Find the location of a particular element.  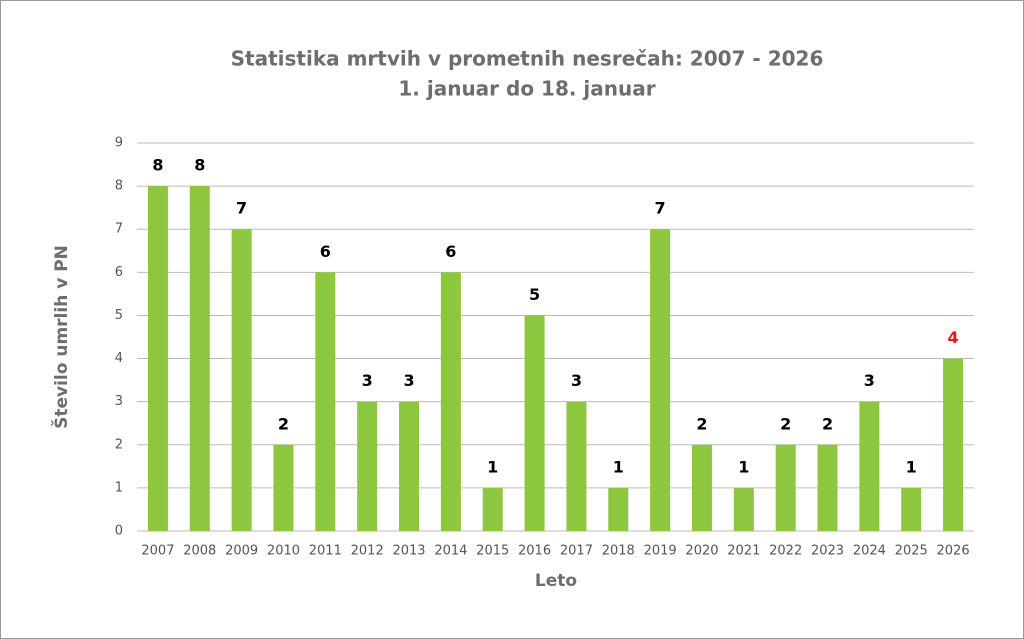

x-tick-label: 2013 is located at coordinates (408, 551).